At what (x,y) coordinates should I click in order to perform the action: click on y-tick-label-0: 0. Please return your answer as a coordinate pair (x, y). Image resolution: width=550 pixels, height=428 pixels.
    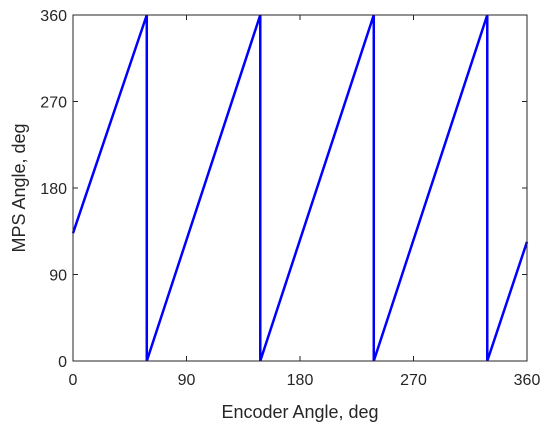
    Looking at the image, I should click on (62, 362).